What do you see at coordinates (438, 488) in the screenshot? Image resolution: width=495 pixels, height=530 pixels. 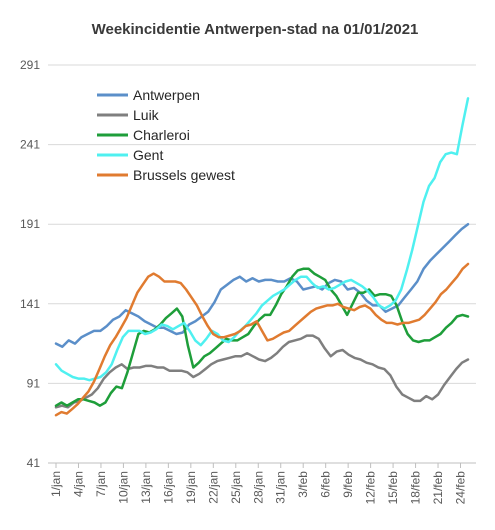 I see `x-tick-label: 21/feb` at bounding box center [438, 488].